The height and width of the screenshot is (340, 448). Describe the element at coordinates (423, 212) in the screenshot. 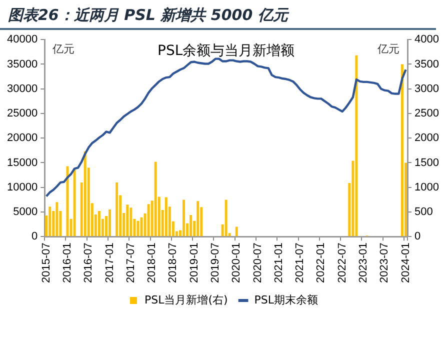

I see `y2-tick-label: 500` at that location.